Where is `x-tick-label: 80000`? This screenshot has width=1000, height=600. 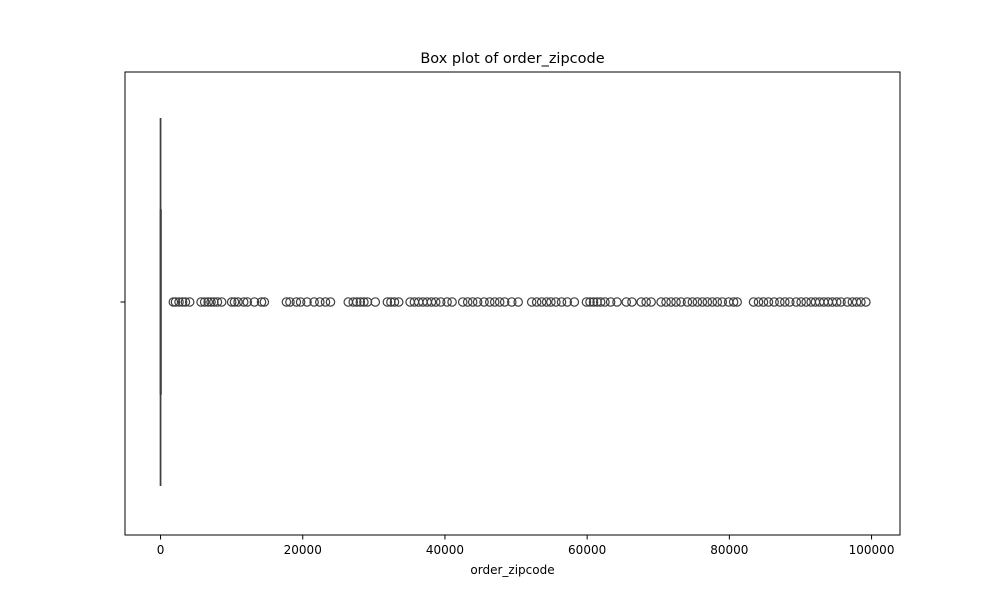 x-tick-label: 80000 is located at coordinates (729, 550).